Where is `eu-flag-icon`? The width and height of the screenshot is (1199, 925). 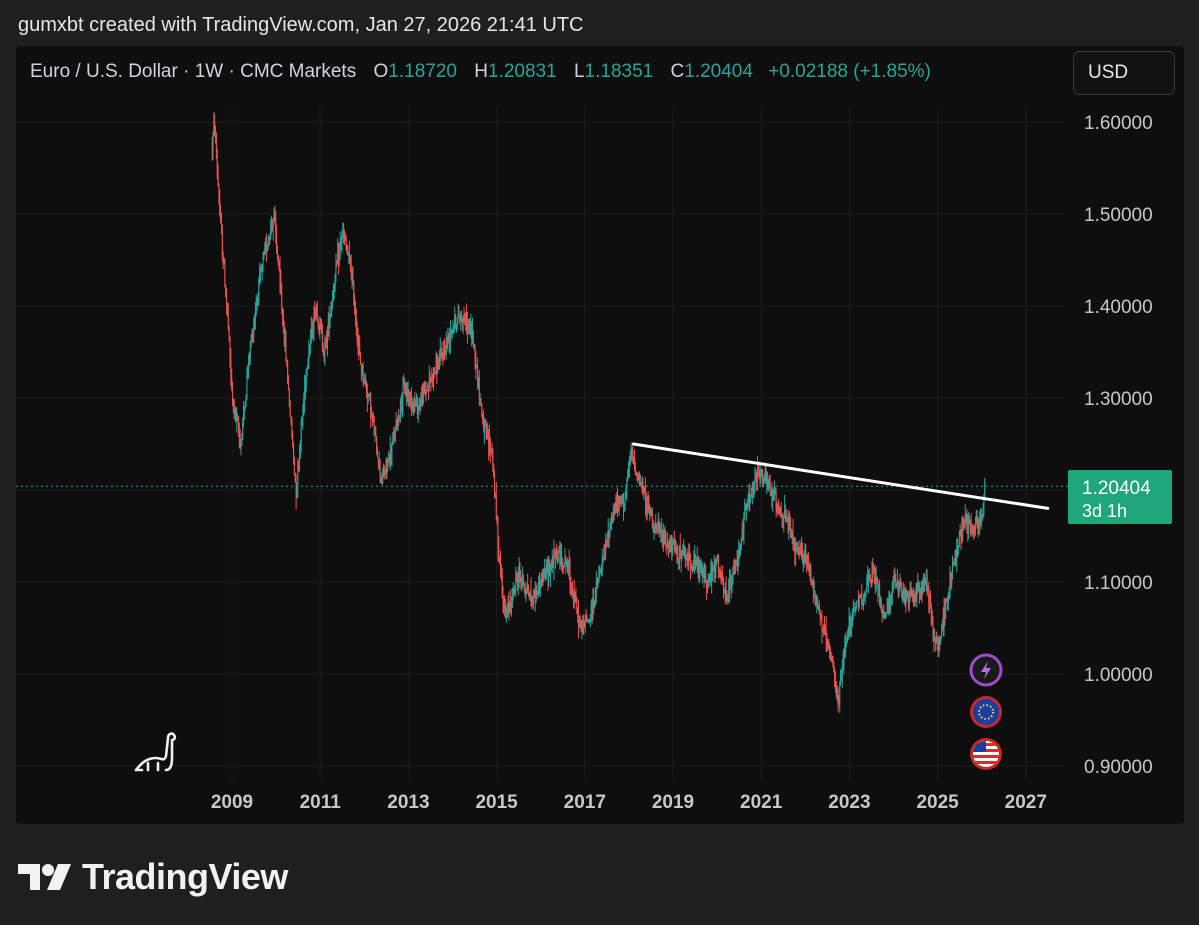
eu-flag-icon is located at coordinates (986, 712).